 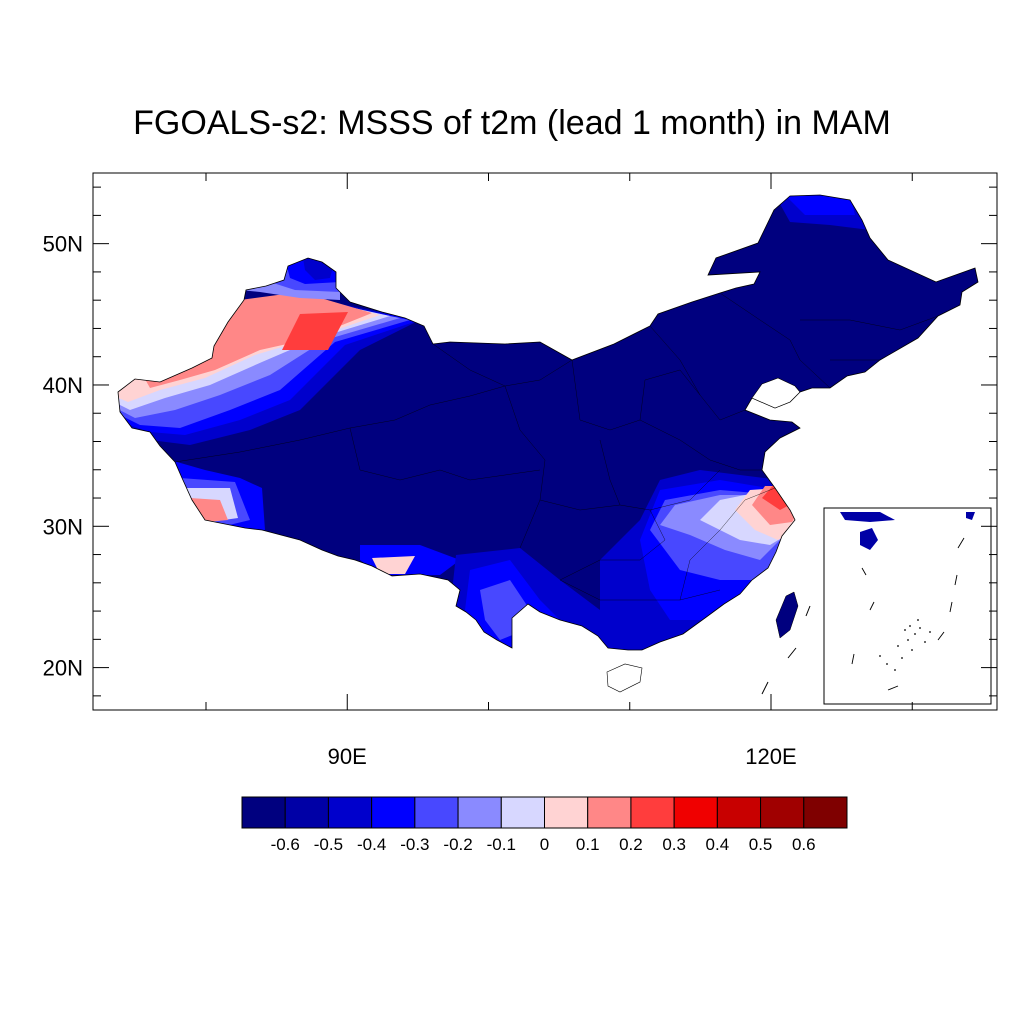 What do you see at coordinates (501, 844) in the screenshot?
I see `colorbar-label: -0.1` at bounding box center [501, 844].